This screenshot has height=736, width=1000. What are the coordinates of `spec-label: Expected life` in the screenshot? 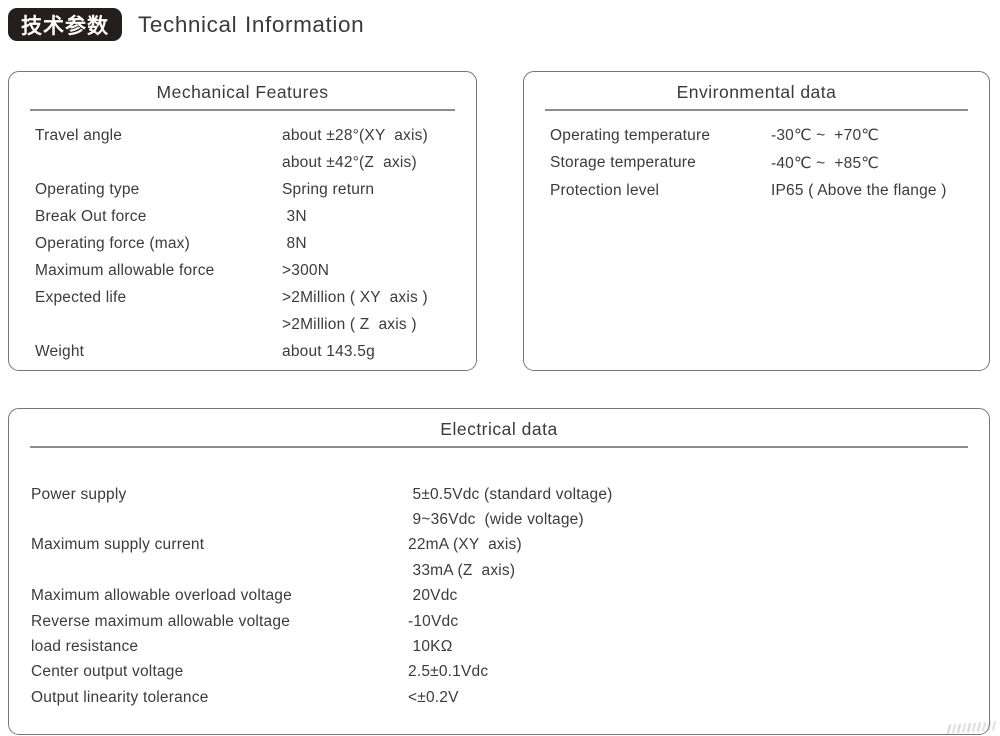 It's located at (81, 297).